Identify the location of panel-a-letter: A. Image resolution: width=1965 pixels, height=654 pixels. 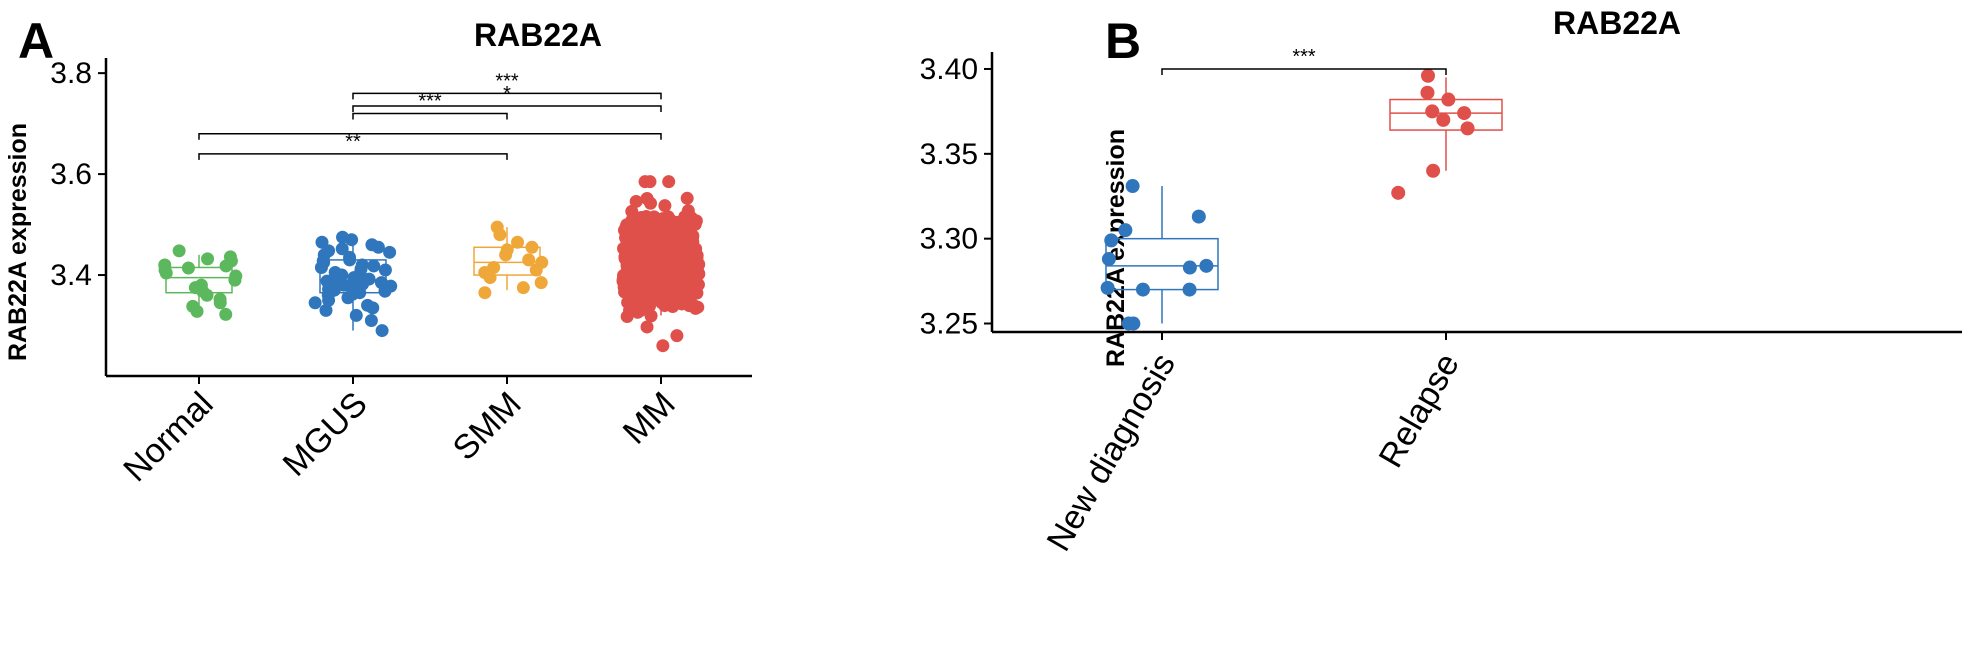
(36, 41).